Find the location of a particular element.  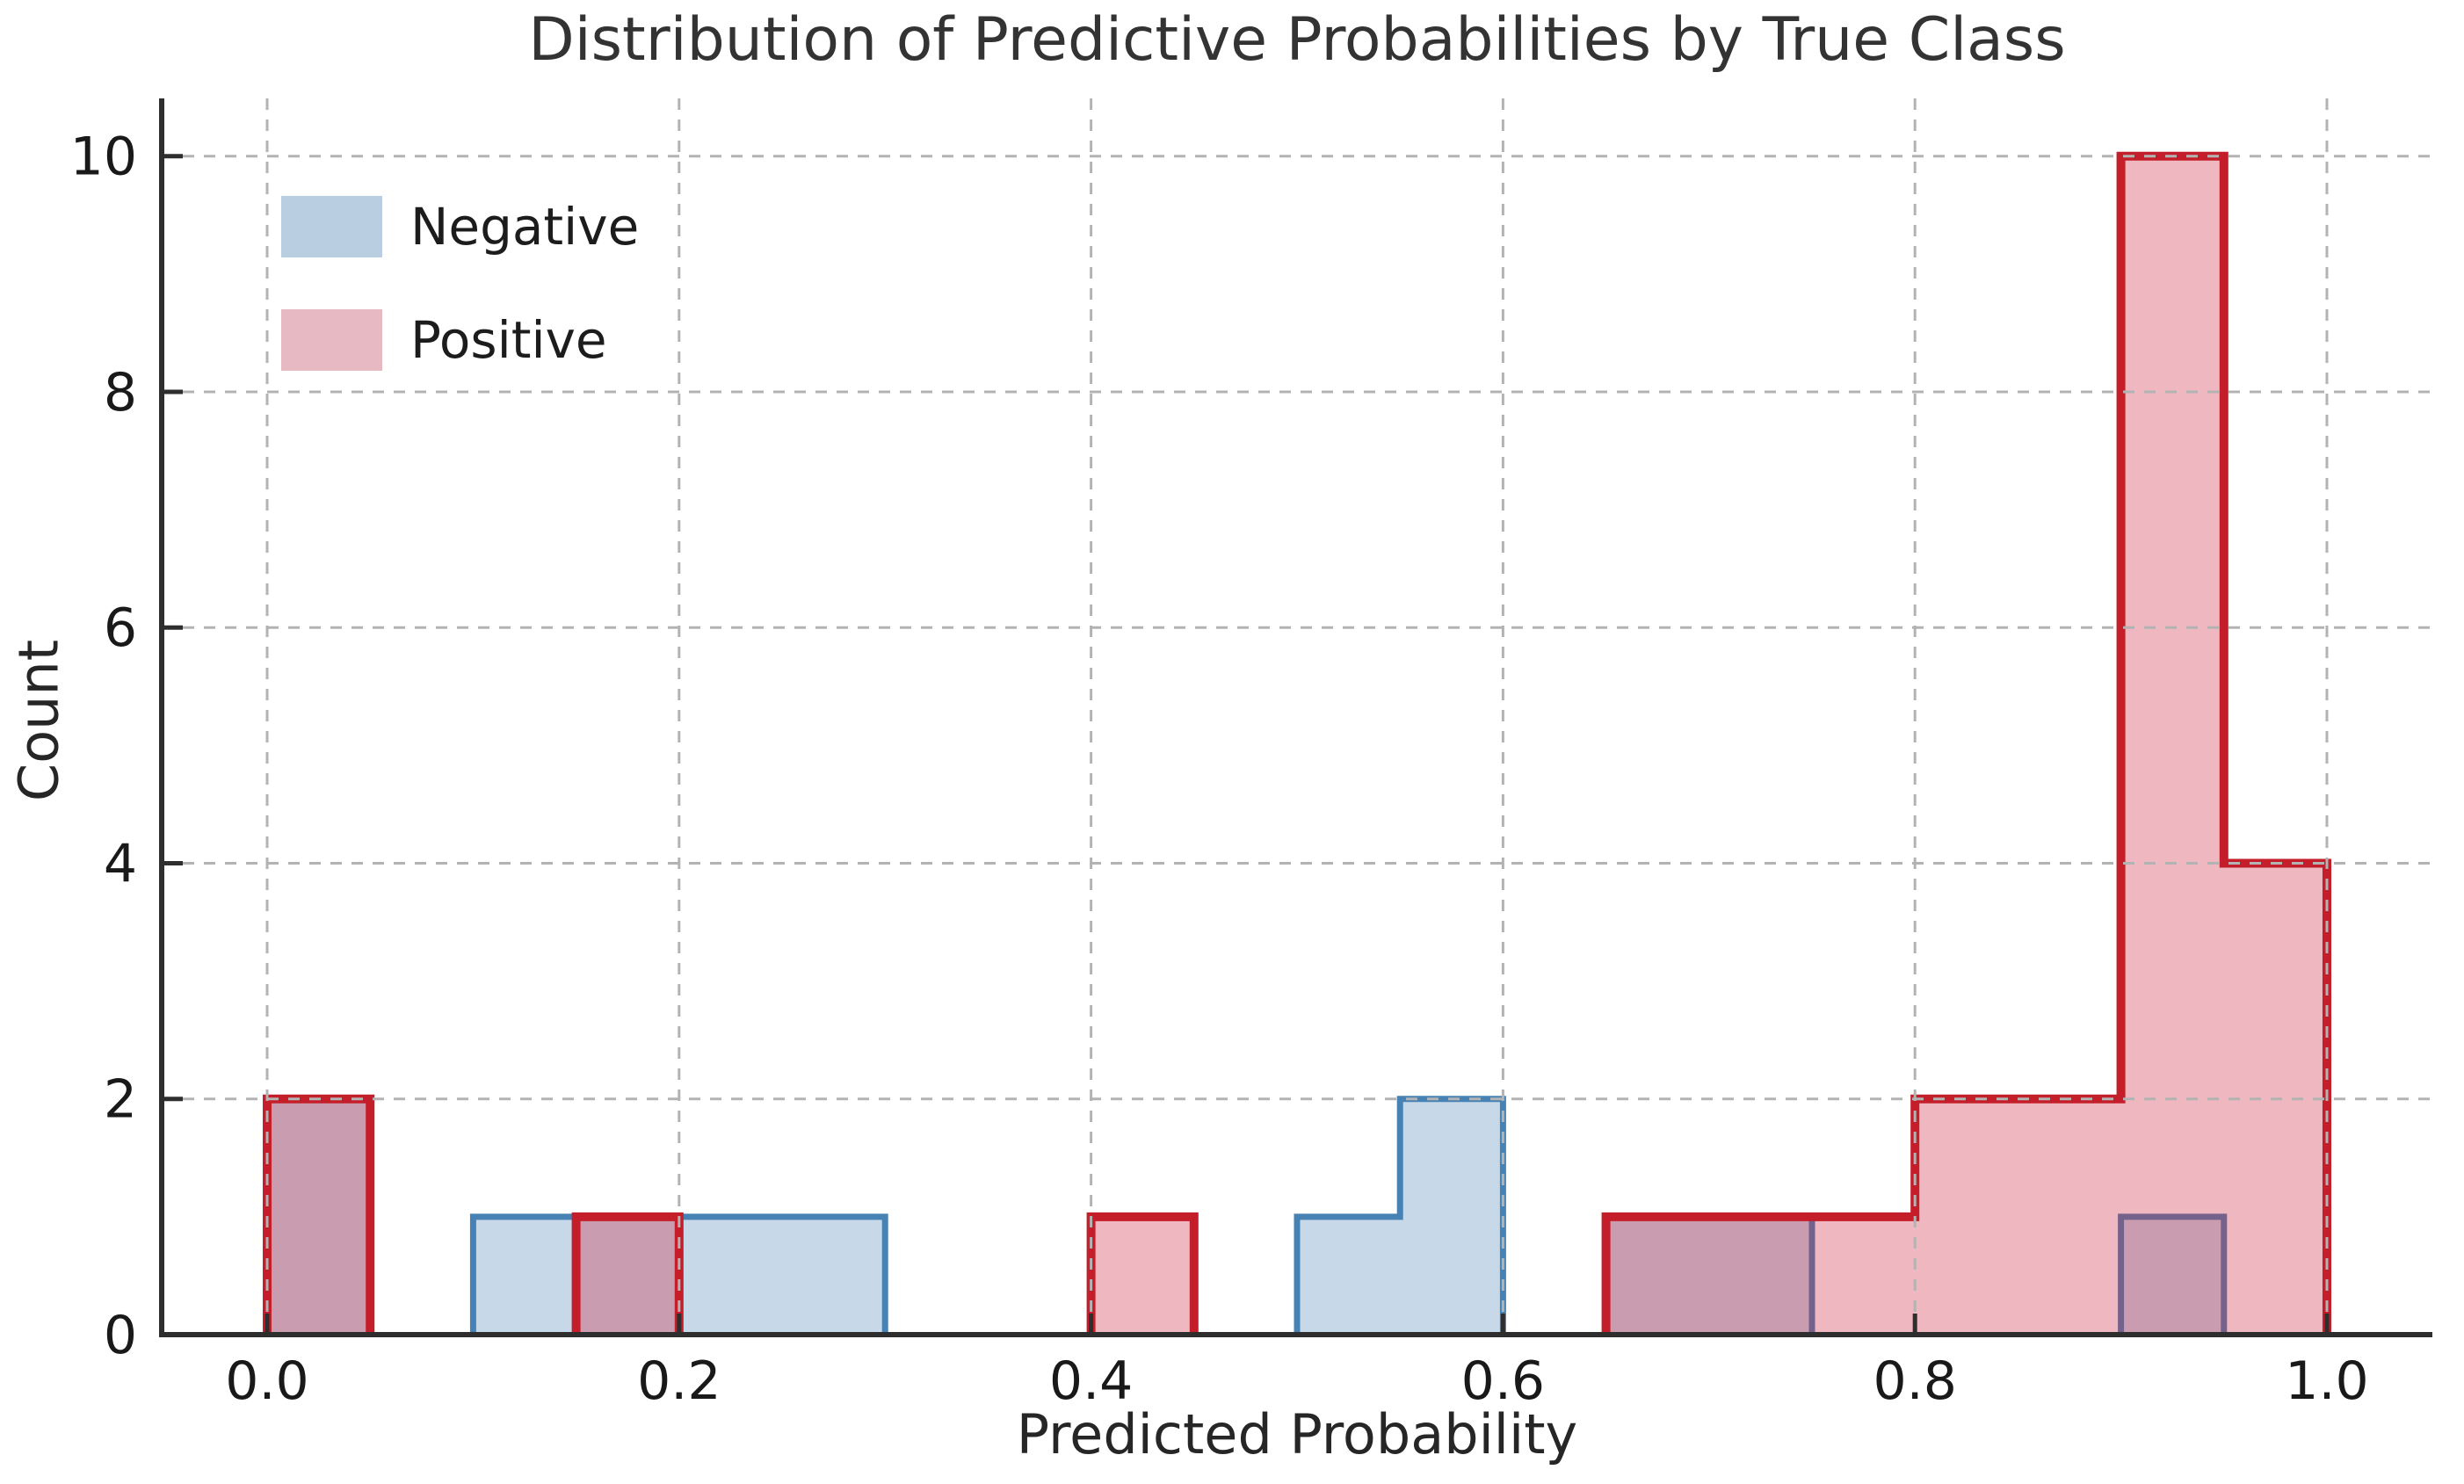

tick-label-x-0: 0.0 is located at coordinates (266, 1381).